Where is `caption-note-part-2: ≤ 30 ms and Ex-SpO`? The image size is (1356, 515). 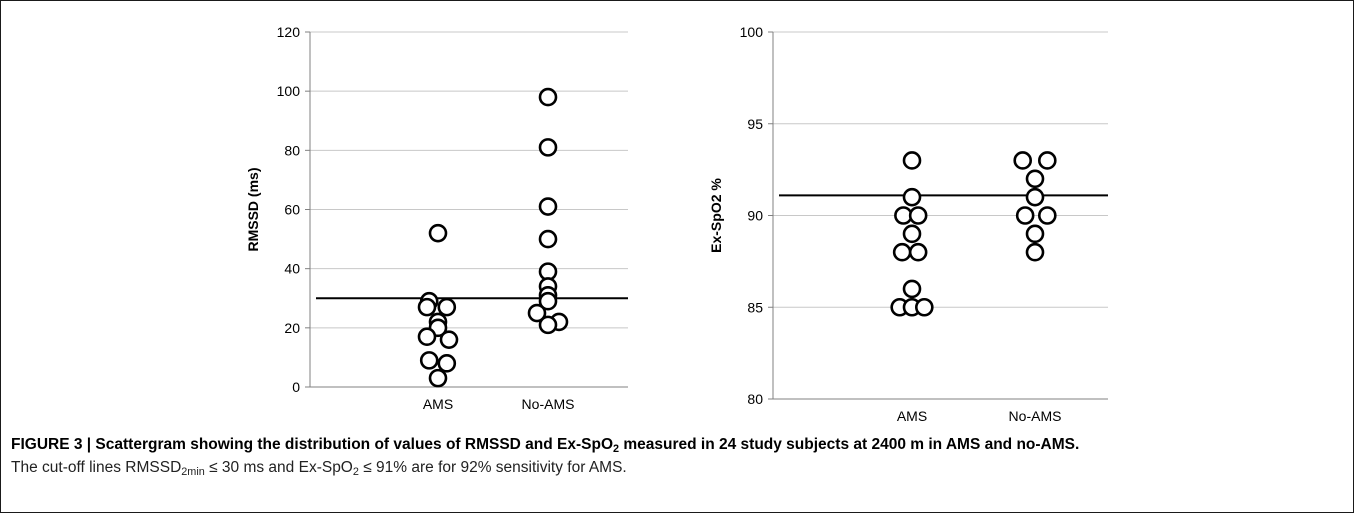
caption-note-part-2: ≤ 30 ms and Ex-SpO is located at coordinates (278, 467).